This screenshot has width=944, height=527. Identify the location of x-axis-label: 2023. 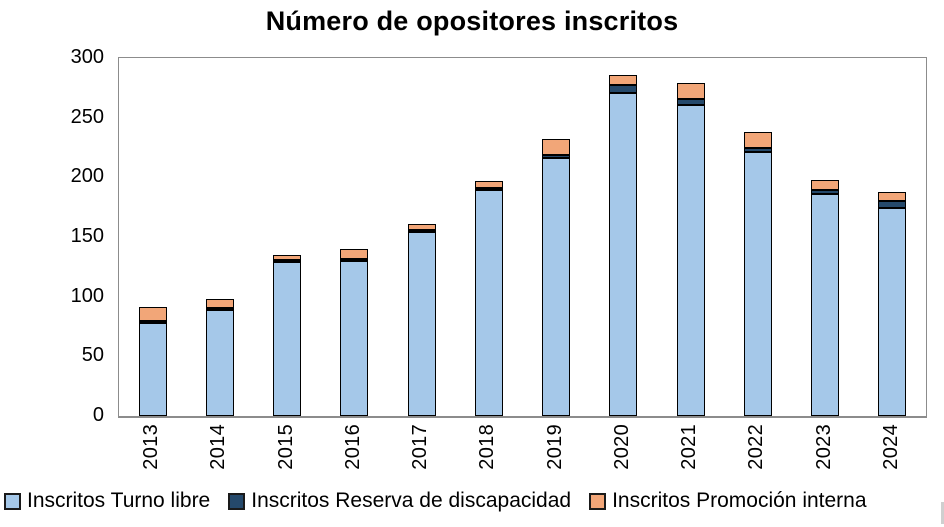
(823, 447).